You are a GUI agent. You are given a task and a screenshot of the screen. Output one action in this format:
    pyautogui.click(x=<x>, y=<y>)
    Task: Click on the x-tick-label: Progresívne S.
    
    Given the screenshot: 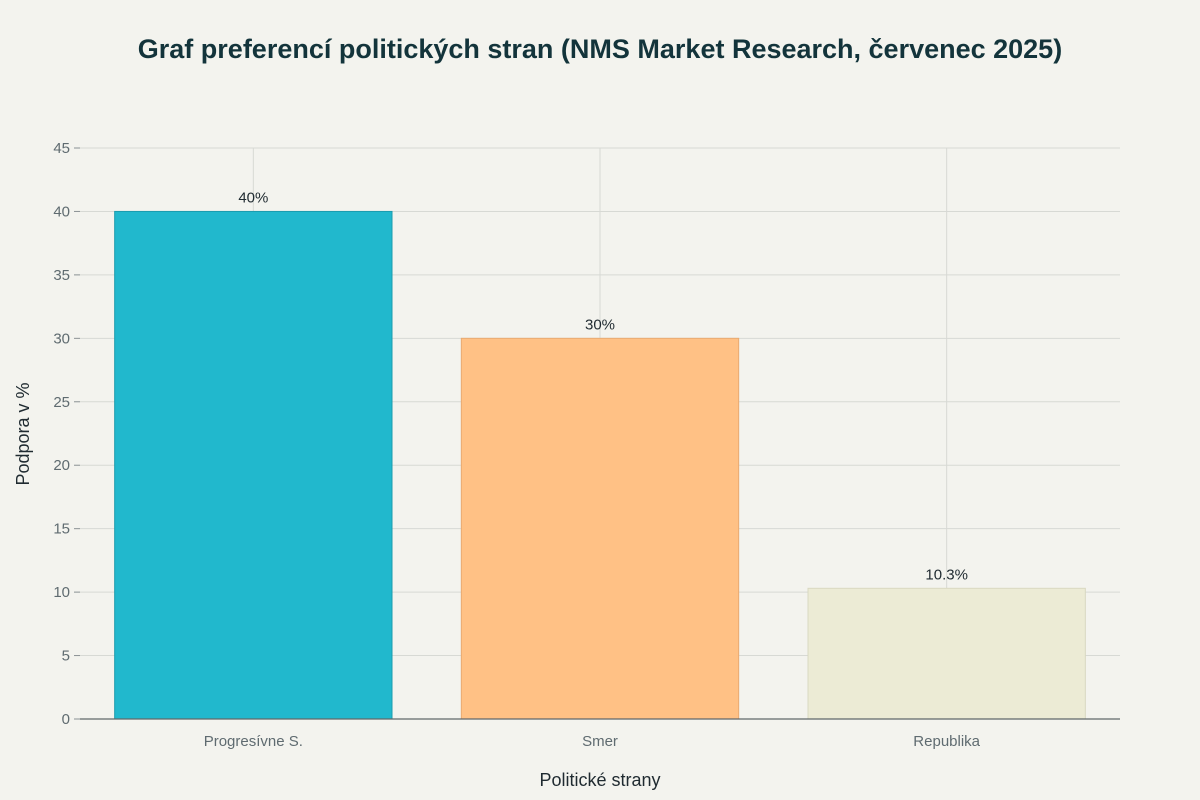 What is the action you would take?
    pyautogui.click(x=253, y=741)
    